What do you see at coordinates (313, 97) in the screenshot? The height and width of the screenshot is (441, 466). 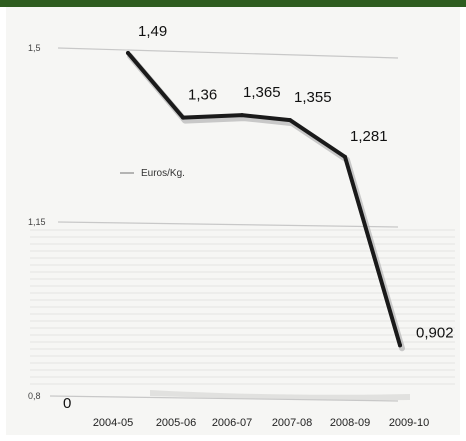 I see `data-label: 1,355` at bounding box center [313, 97].